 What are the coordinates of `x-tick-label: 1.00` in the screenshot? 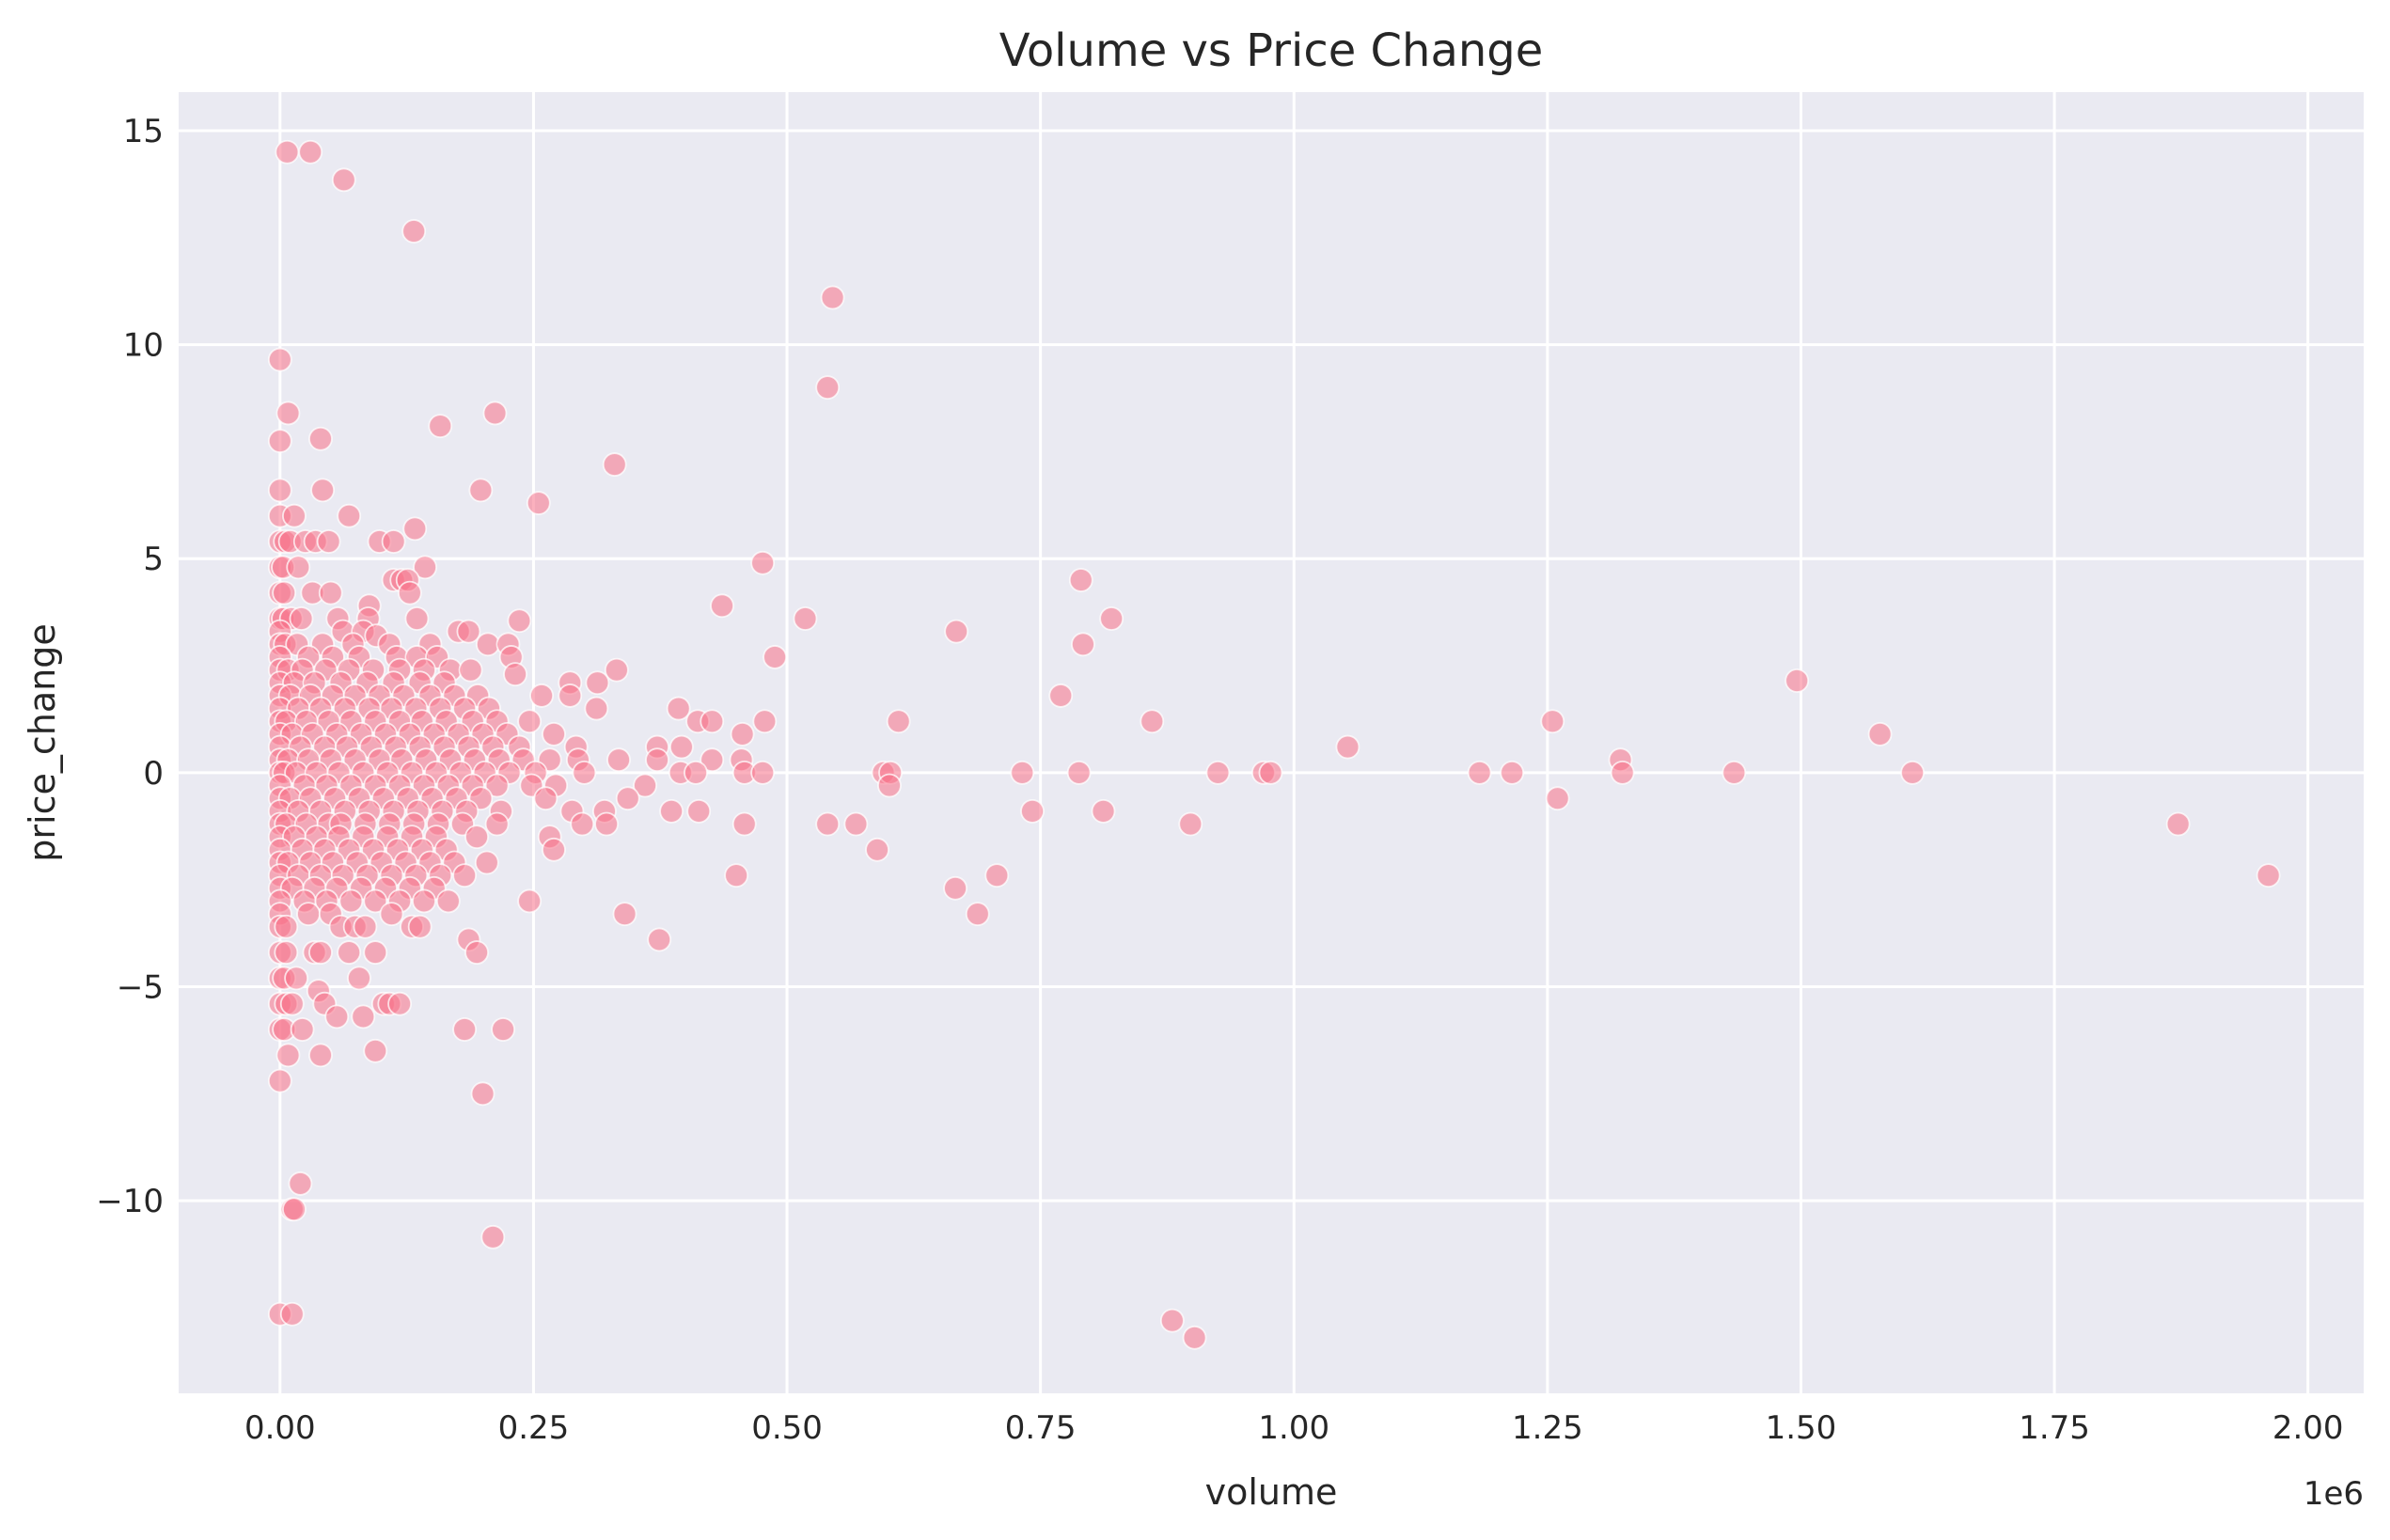 It's located at (1293, 1428).